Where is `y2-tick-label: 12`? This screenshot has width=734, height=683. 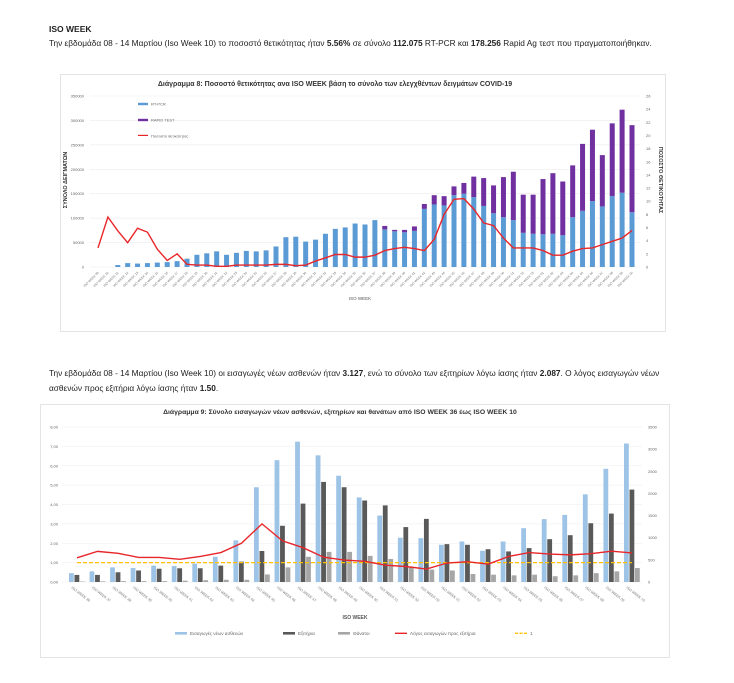
y2-tick-label: 12 is located at coordinates (648, 188).